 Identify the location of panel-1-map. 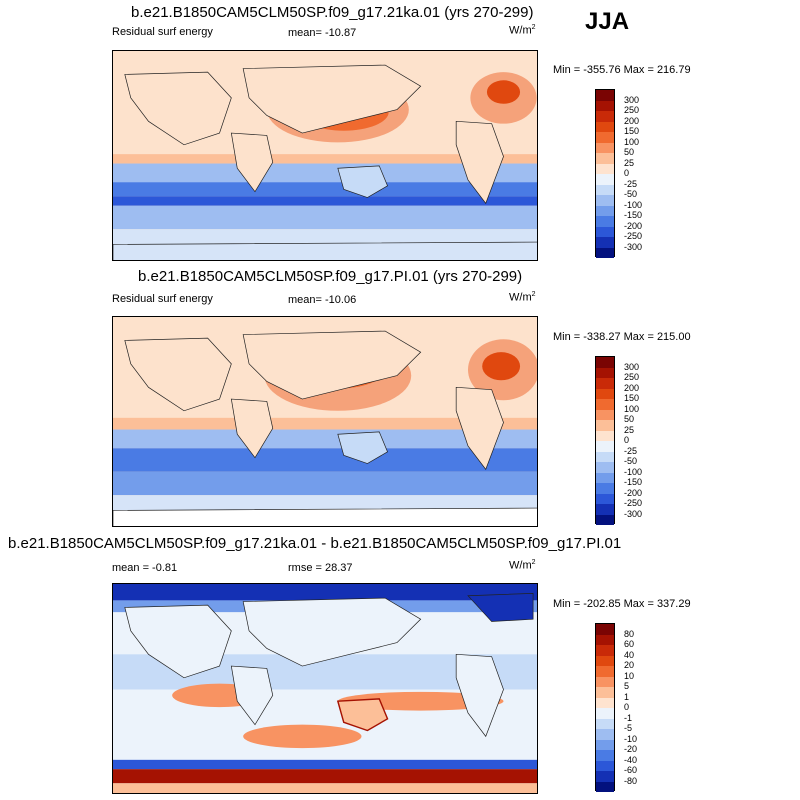
(325, 155).